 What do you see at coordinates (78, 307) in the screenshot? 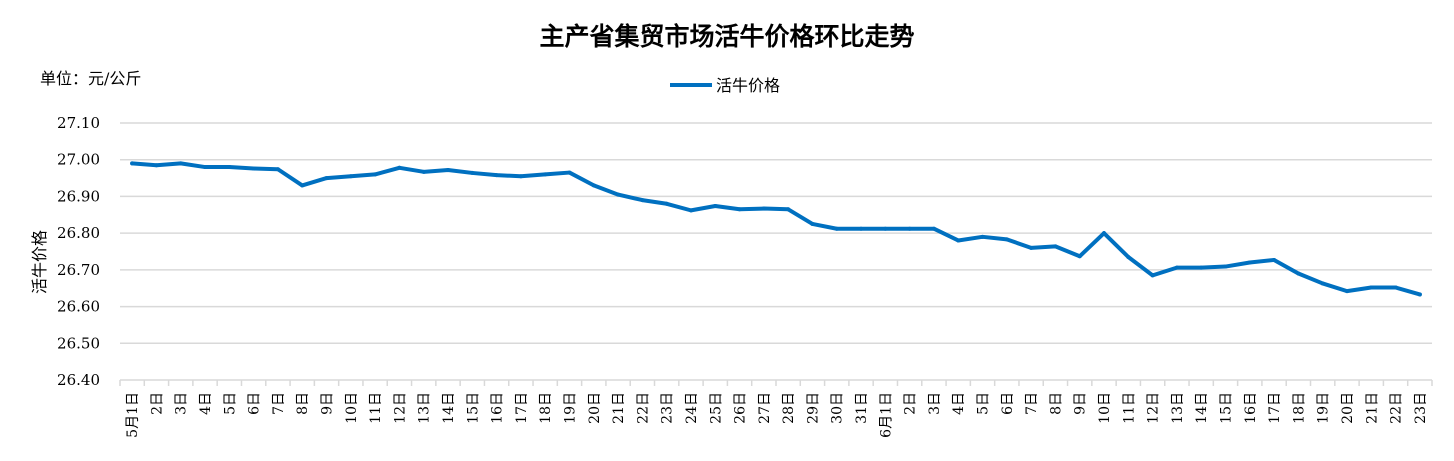
I see `y-tick-label: 26.60` at bounding box center [78, 307].